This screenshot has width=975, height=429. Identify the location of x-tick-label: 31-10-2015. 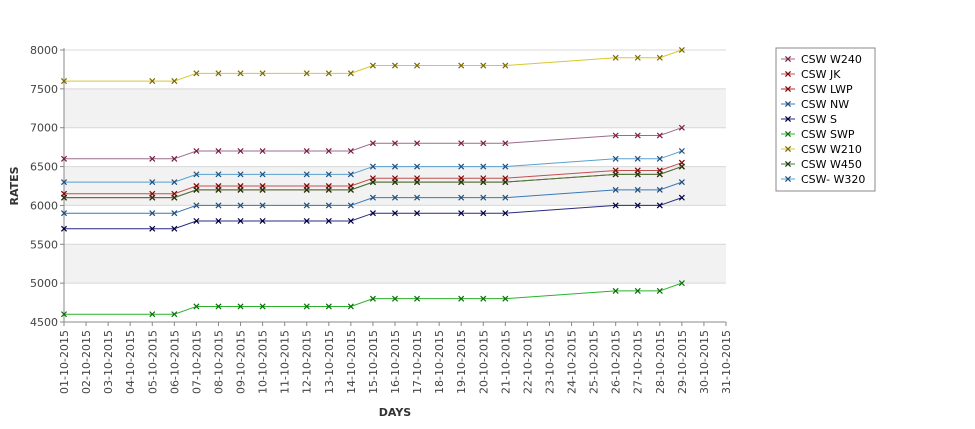
(726, 362).